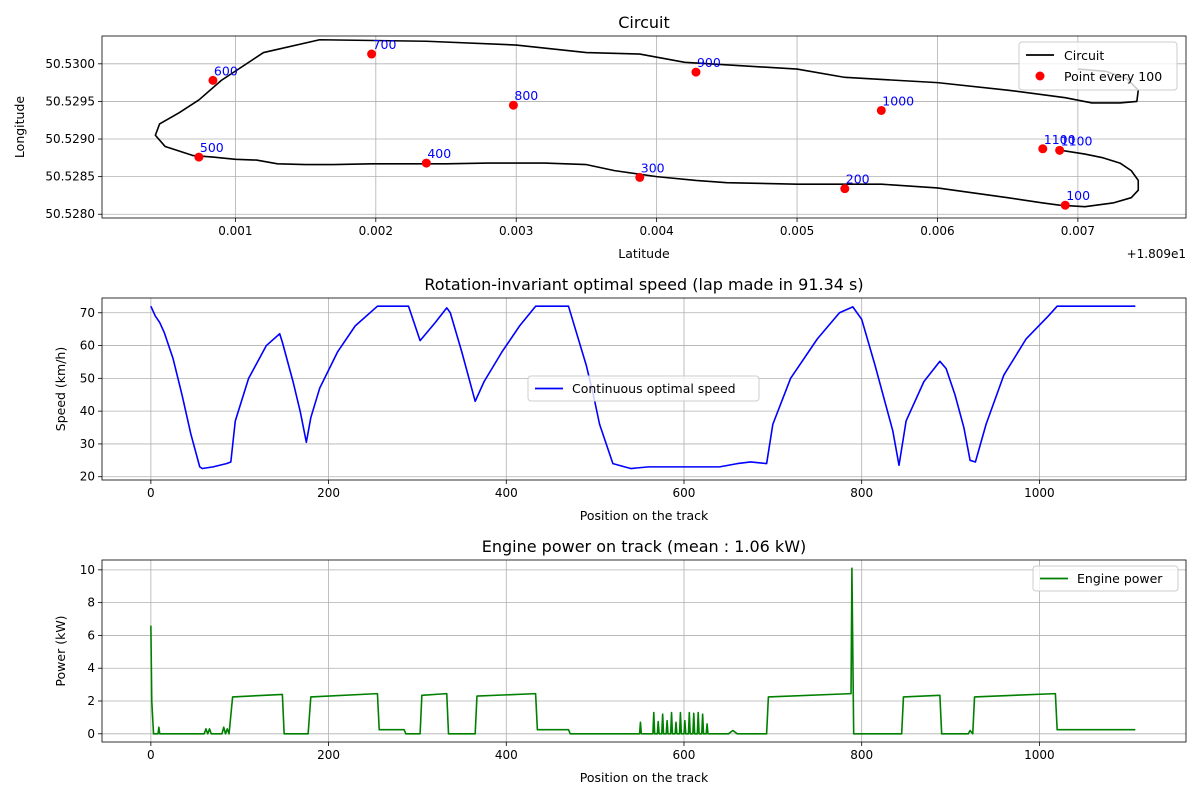 This screenshot has width=1200, height=800. Describe the element at coordinates (91, 635) in the screenshot. I see `y-tick-label: 6` at that location.